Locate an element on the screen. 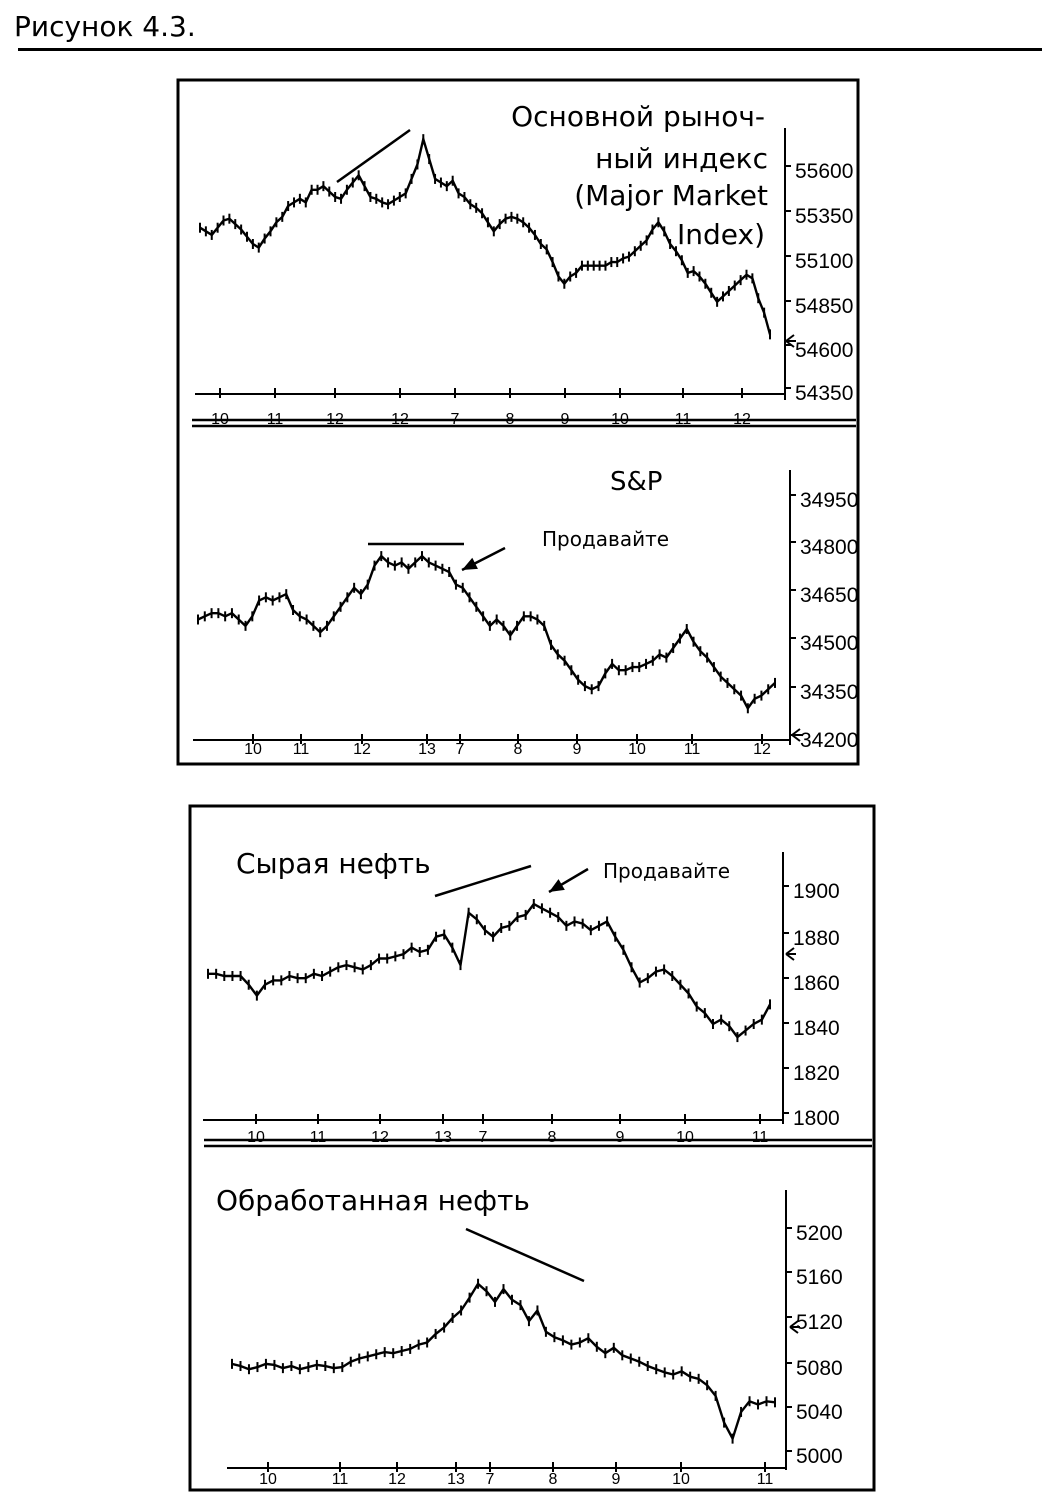 This screenshot has width=1044, height=1512. y-tick-label: 54600 is located at coordinates (824, 350).